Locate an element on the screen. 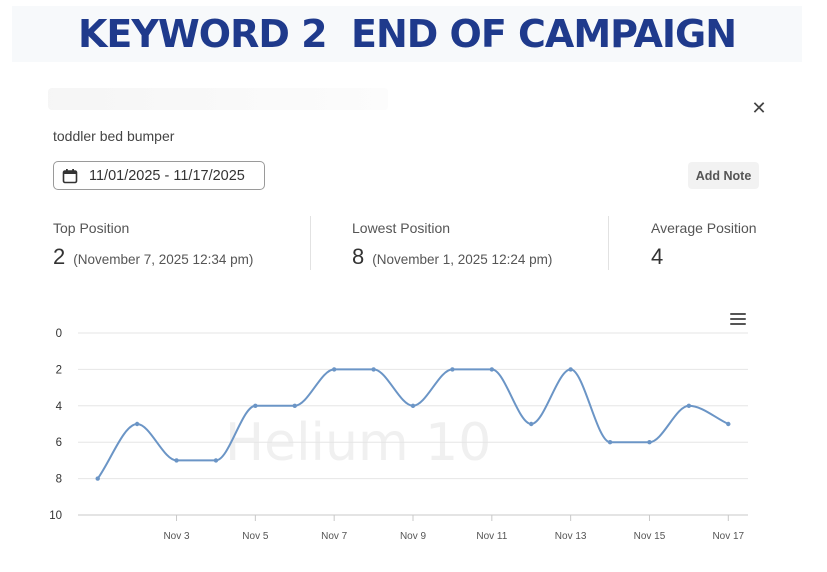 The image size is (827, 572). y-tick-label: 8 is located at coordinates (59, 480).